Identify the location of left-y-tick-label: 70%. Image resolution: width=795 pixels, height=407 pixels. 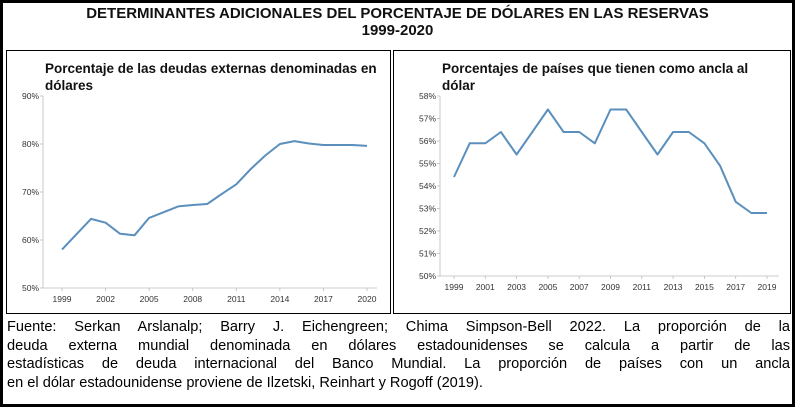
(30, 192).